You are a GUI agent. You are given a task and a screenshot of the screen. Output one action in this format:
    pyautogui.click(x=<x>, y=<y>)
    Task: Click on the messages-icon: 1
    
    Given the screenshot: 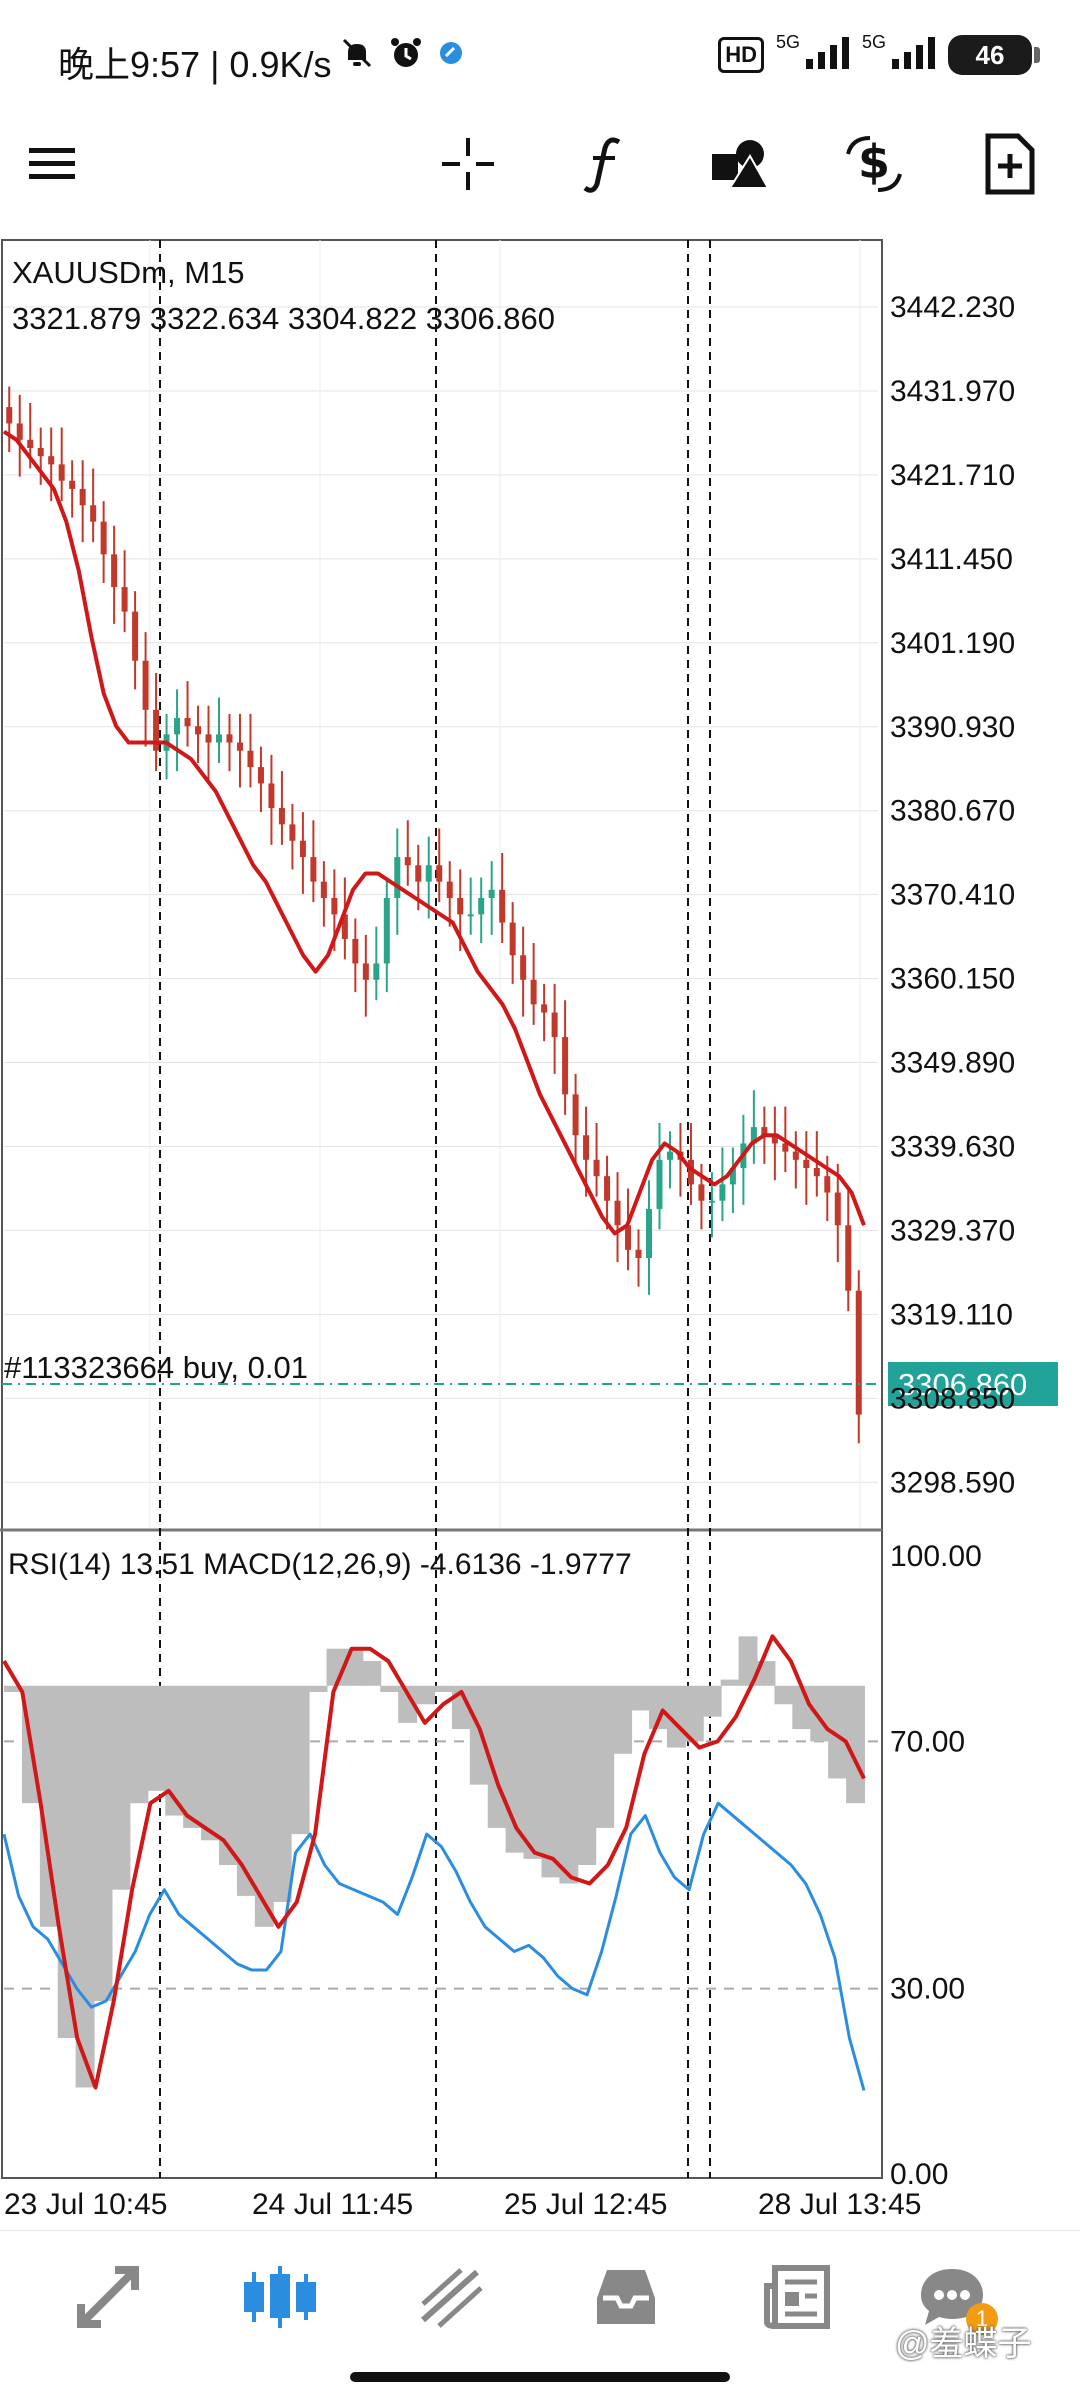 What is the action you would take?
    pyautogui.click(x=955, y=2297)
    